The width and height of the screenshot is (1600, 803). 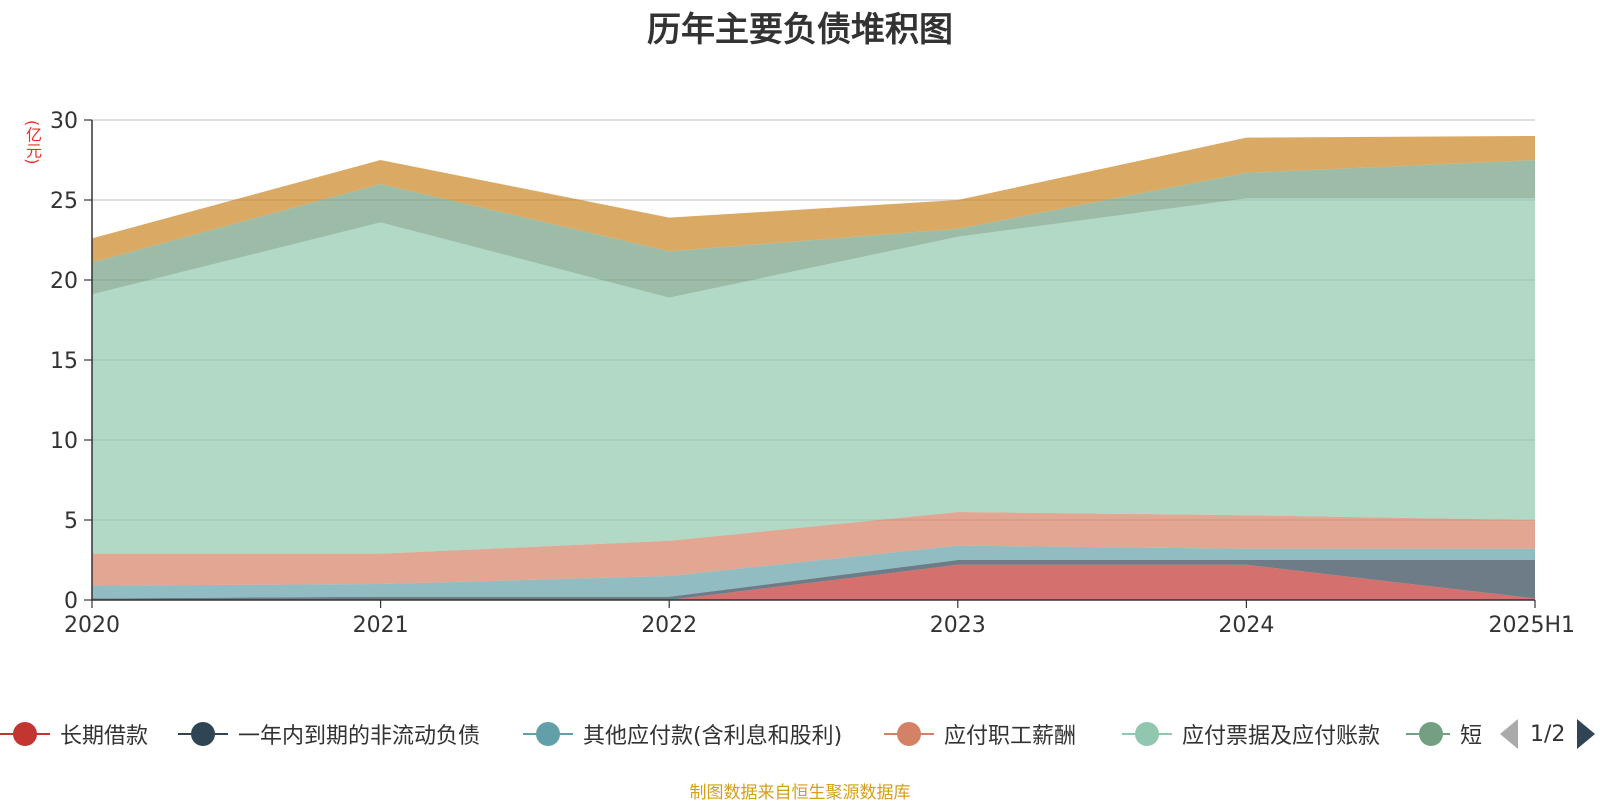 I want to click on chart-title: 历年主要负债堆积图, so click(x=800, y=30).